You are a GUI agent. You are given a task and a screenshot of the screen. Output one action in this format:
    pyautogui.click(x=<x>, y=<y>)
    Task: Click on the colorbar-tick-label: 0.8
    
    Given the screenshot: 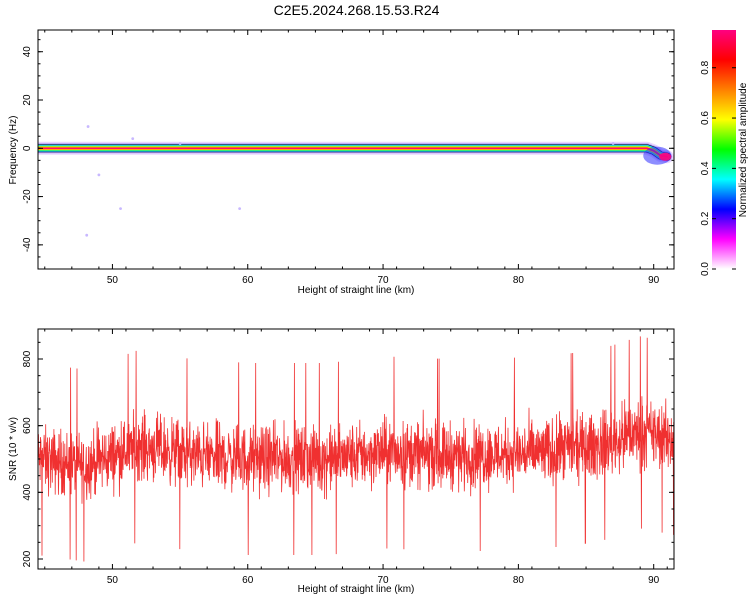 What is the action you would take?
    pyautogui.click(x=705, y=67)
    